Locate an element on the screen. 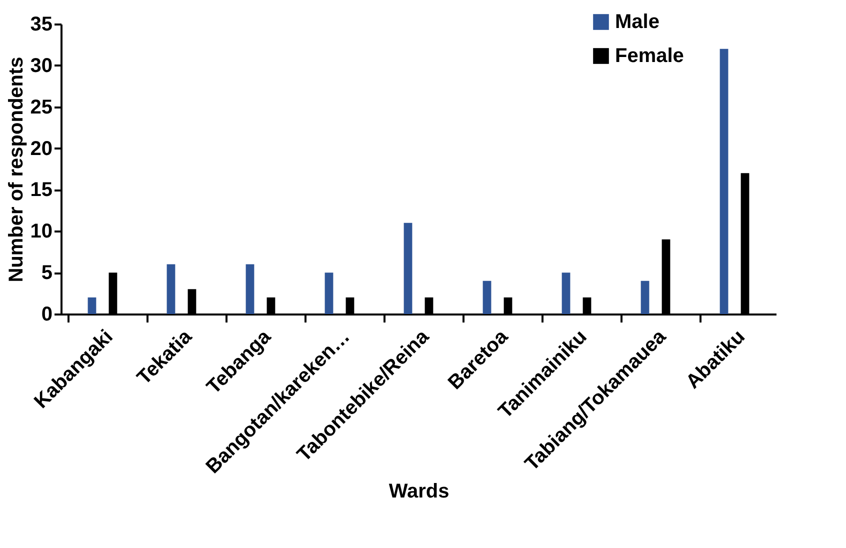 The width and height of the screenshot is (846, 548). y-axis-title: Number of respondents is located at coordinates (16, 169).